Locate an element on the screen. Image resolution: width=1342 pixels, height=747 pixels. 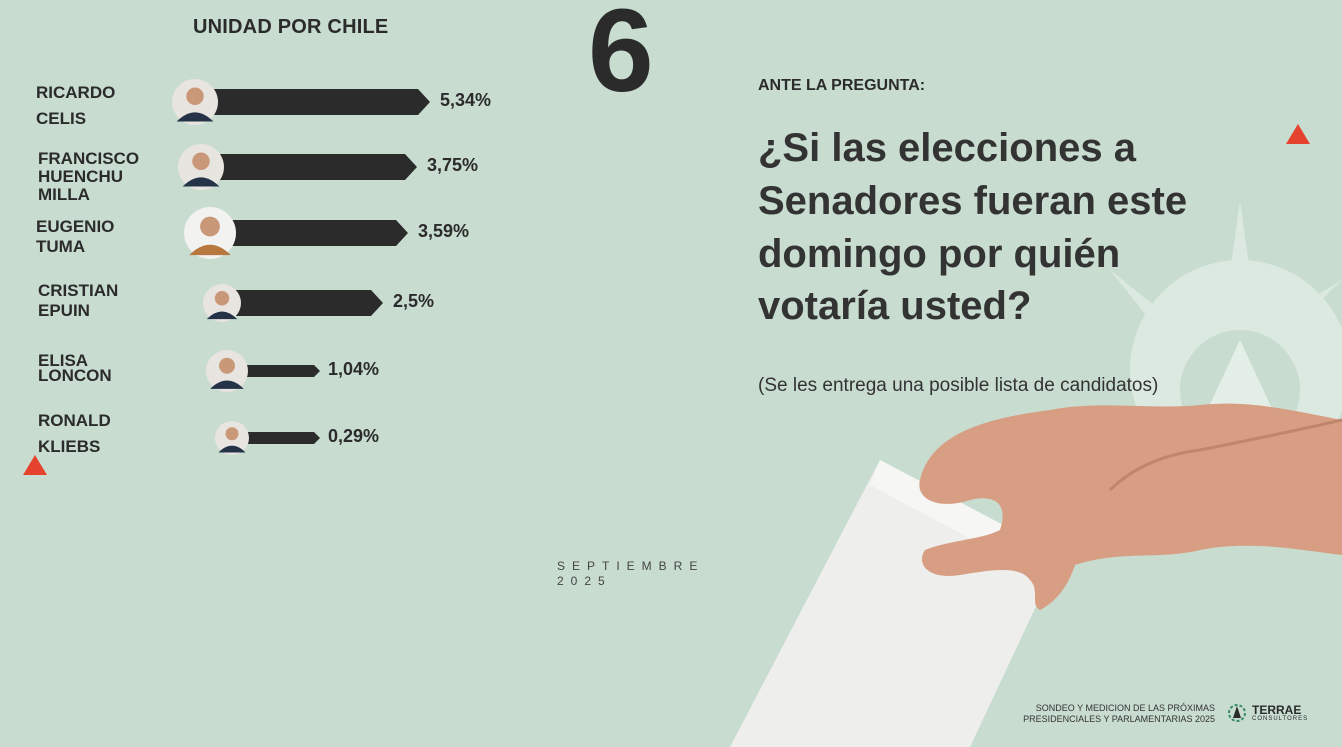
category-label: RICARDO CELIS is located at coordinates (75, 106).